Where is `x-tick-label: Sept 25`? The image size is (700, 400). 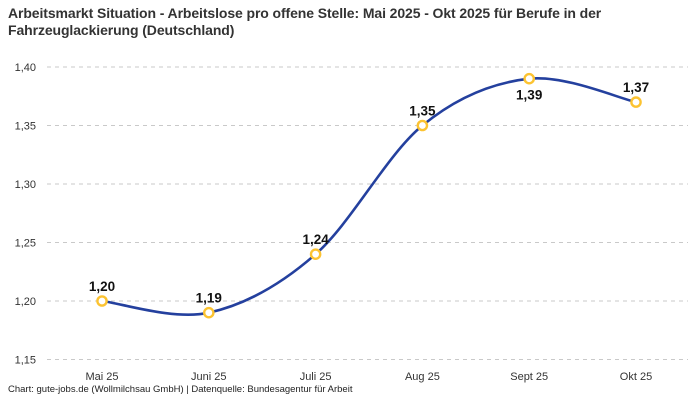 x-tick-label: Sept 25 is located at coordinates (529, 377).